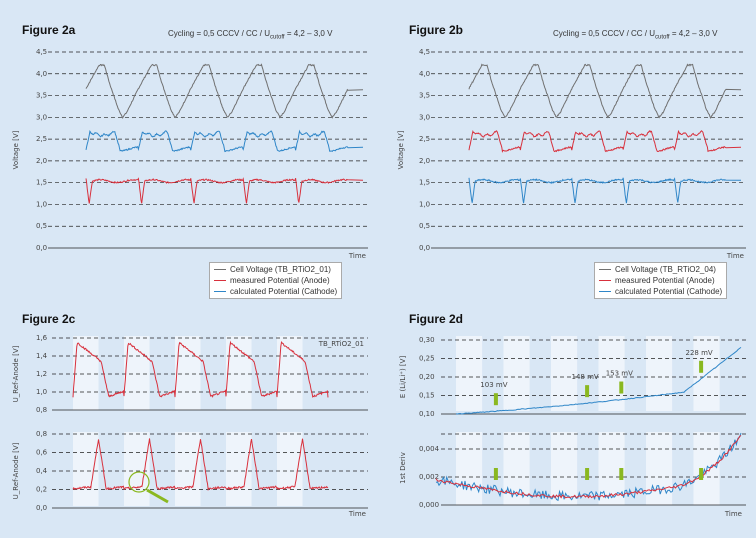 This screenshot has width=756, height=538. I want to click on y-tick-label: 1,5, so click(41, 183).